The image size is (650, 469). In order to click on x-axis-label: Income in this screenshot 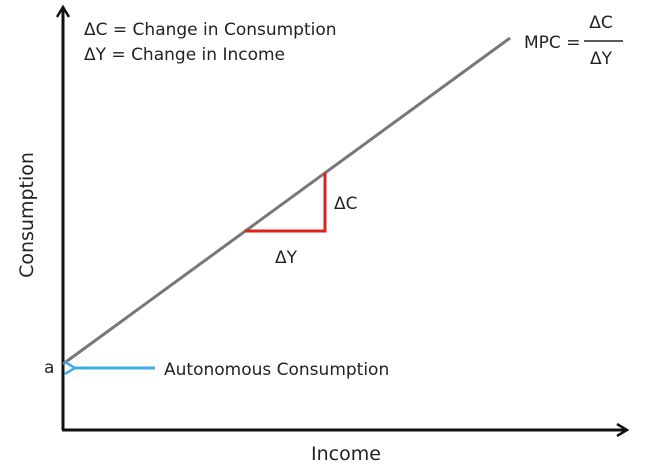, I will do `click(346, 454)`.